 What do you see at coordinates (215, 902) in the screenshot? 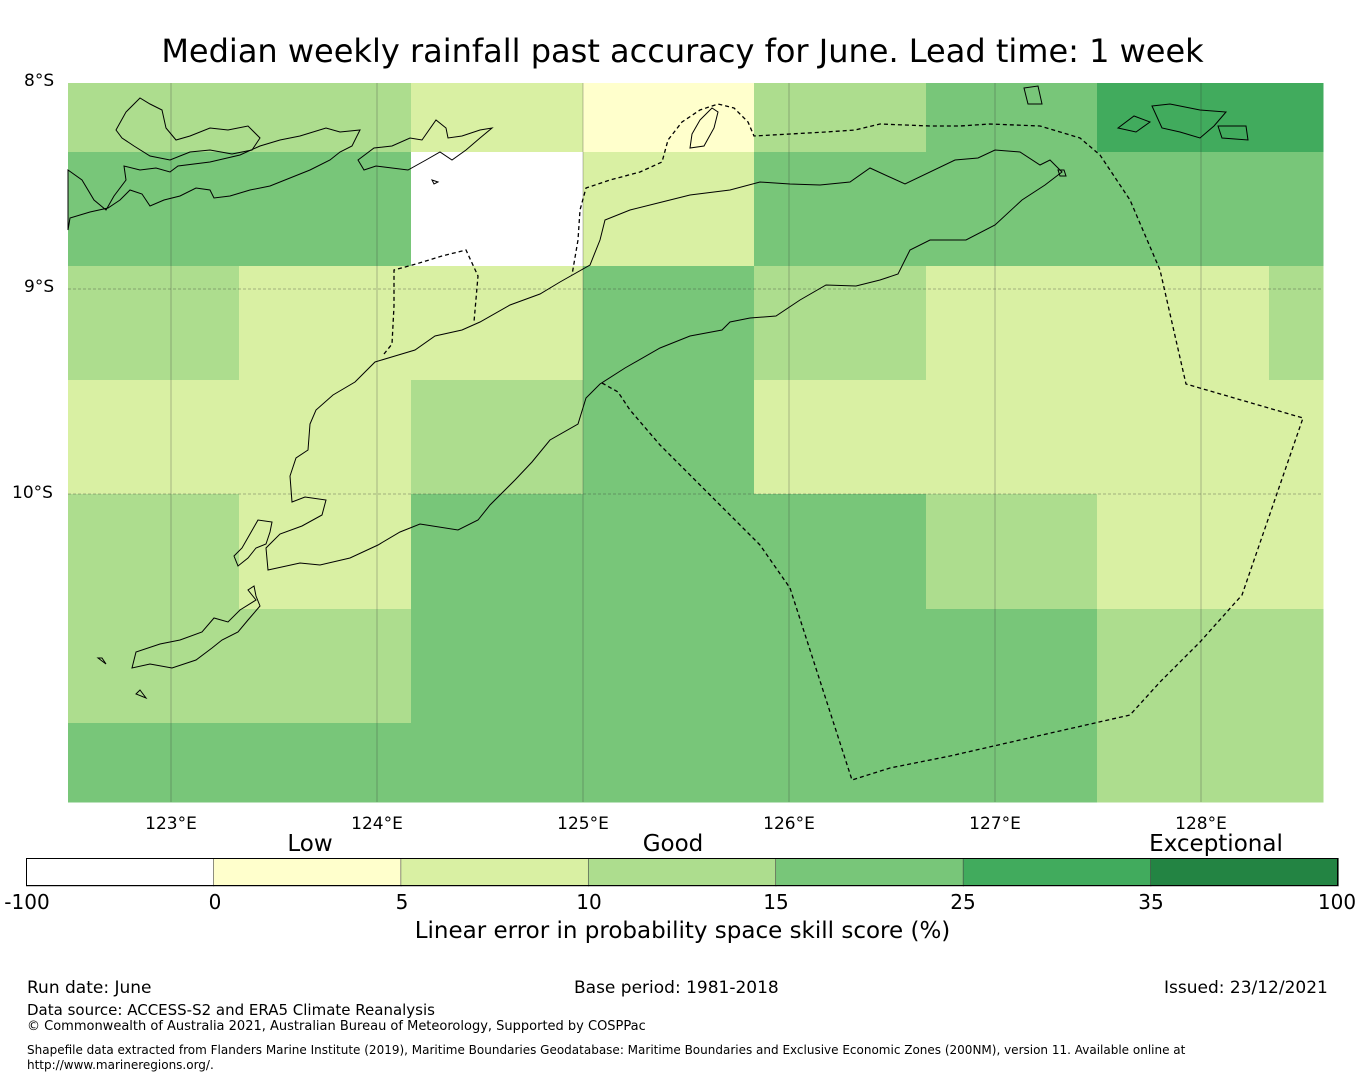
I see `tick-0: 0` at bounding box center [215, 902].